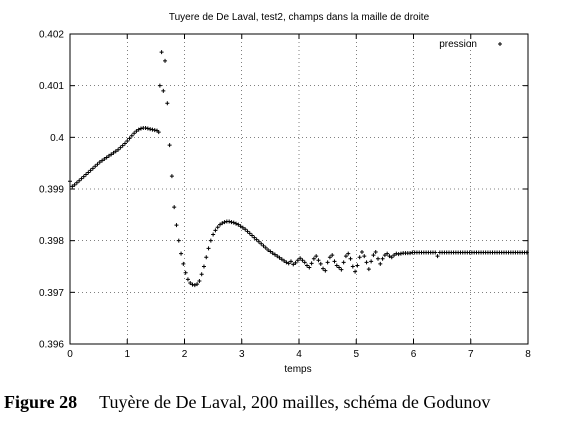  Describe the element at coordinates (500, 44) in the screenshot. I see `legend-marker-pression` at that location.